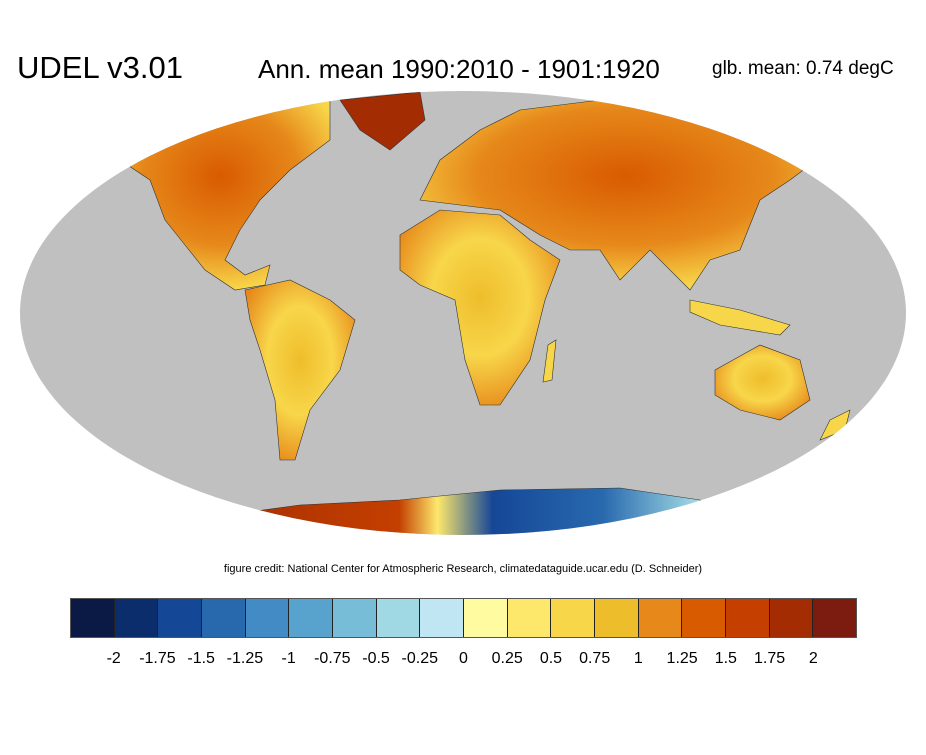  What do you see at coordinates (803, 68) in the screenshot?
I see `global-mean-label: glb. mean: 0.74 degC` at bounding box center [803, 68].